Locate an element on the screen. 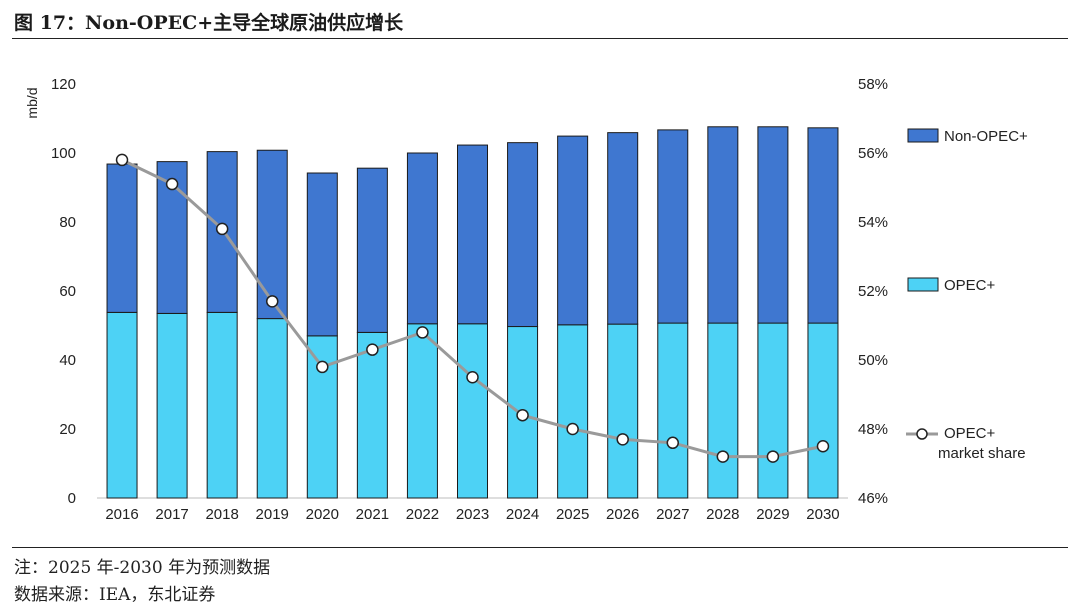 This screenshot has height=610, width=1080. figure-title: 图 17：Non-OPEC+主导全球原油供应增长 is located at coordinates (209, 23).